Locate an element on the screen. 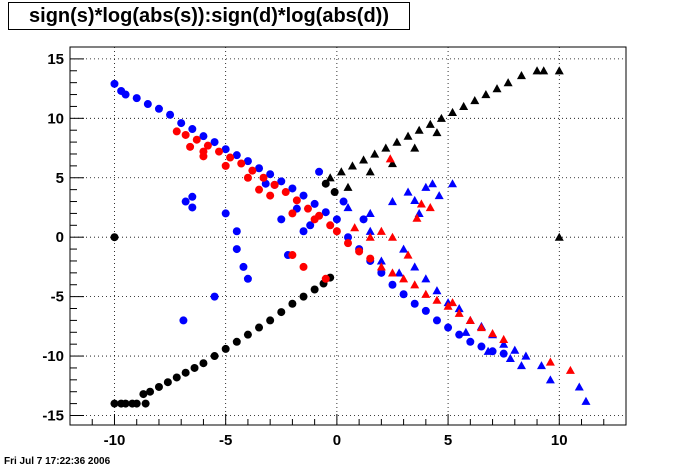 This screenshot has width=696, height=472. footer-timestamp: Fri Jul 7 17:22:36 2006 is located at coordinates (57, 461).